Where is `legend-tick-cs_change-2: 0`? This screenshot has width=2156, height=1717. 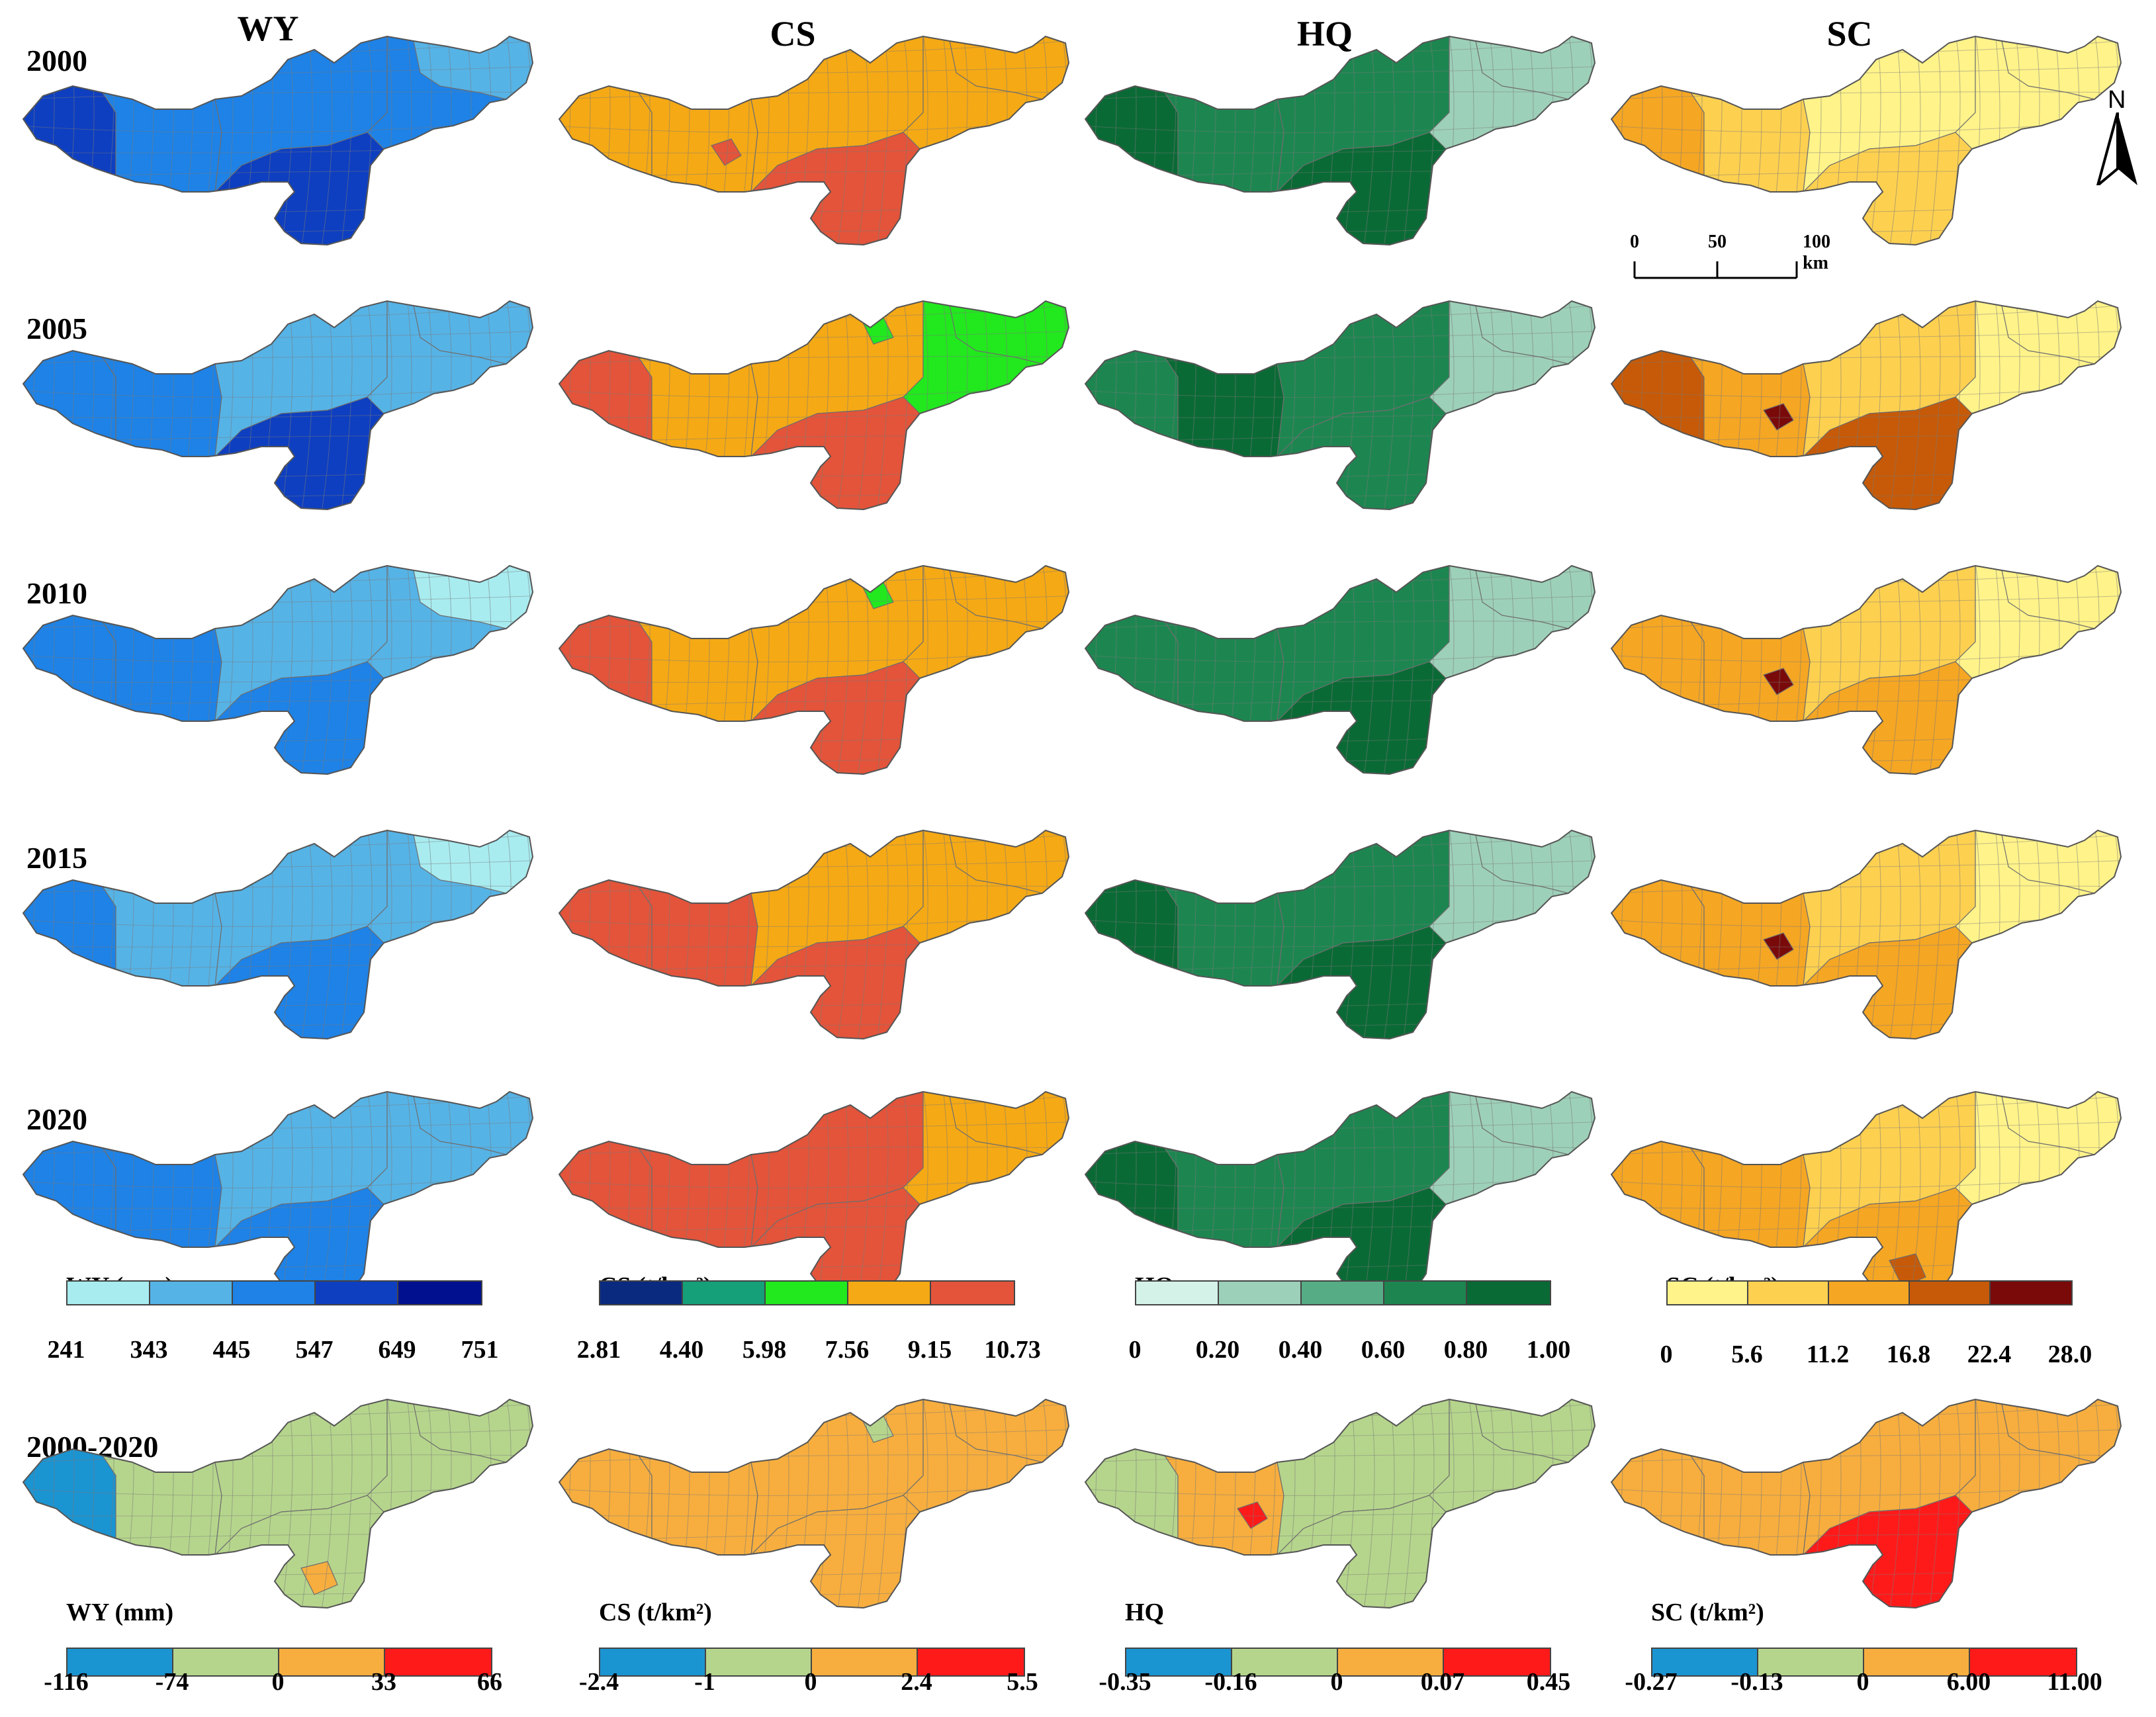 legend-tick-cs_change-2: 0 is located at coordinates (810, 1682).